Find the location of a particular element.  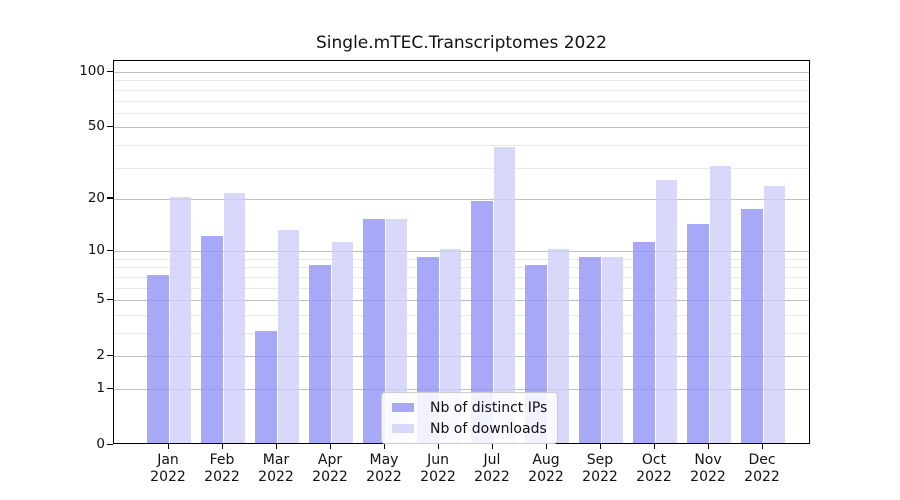

y-tick-label: 0 is located at coordinates (100, 444).